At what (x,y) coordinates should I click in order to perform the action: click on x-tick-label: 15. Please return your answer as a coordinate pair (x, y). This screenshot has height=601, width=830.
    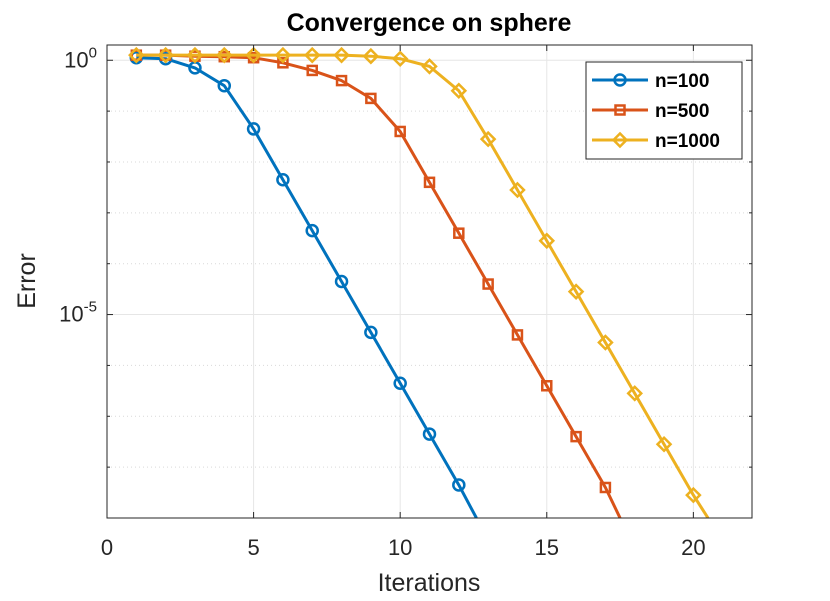
    Looking at the image, I should click on (547, 547).